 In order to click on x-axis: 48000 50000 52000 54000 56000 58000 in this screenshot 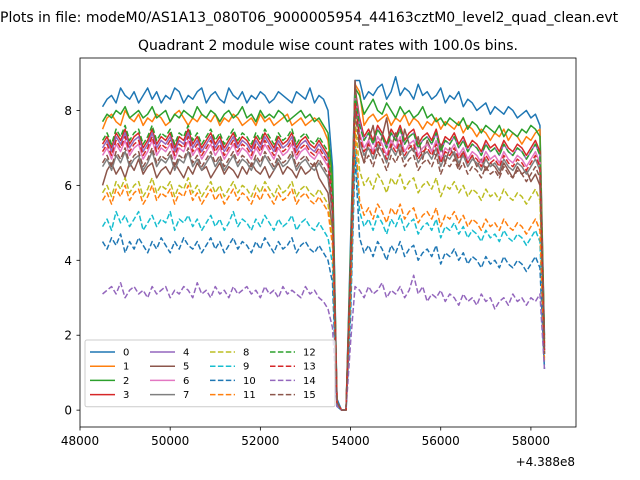, I will do `click(305, 437)`.